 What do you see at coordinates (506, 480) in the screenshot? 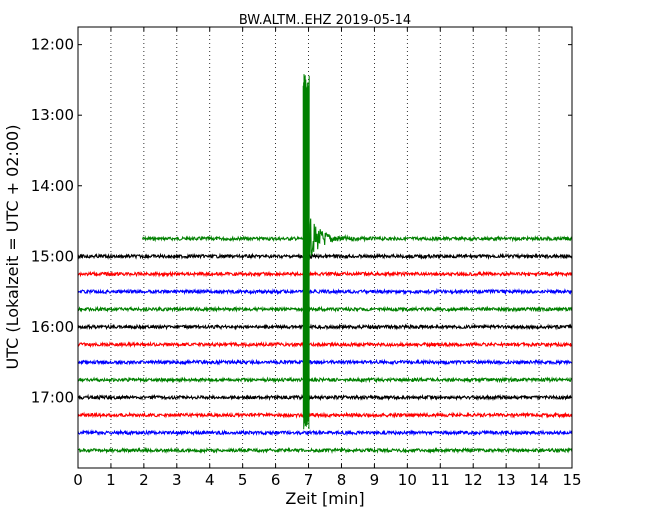
I see `x-tick-label: 13` at bounding box center [506, 480].